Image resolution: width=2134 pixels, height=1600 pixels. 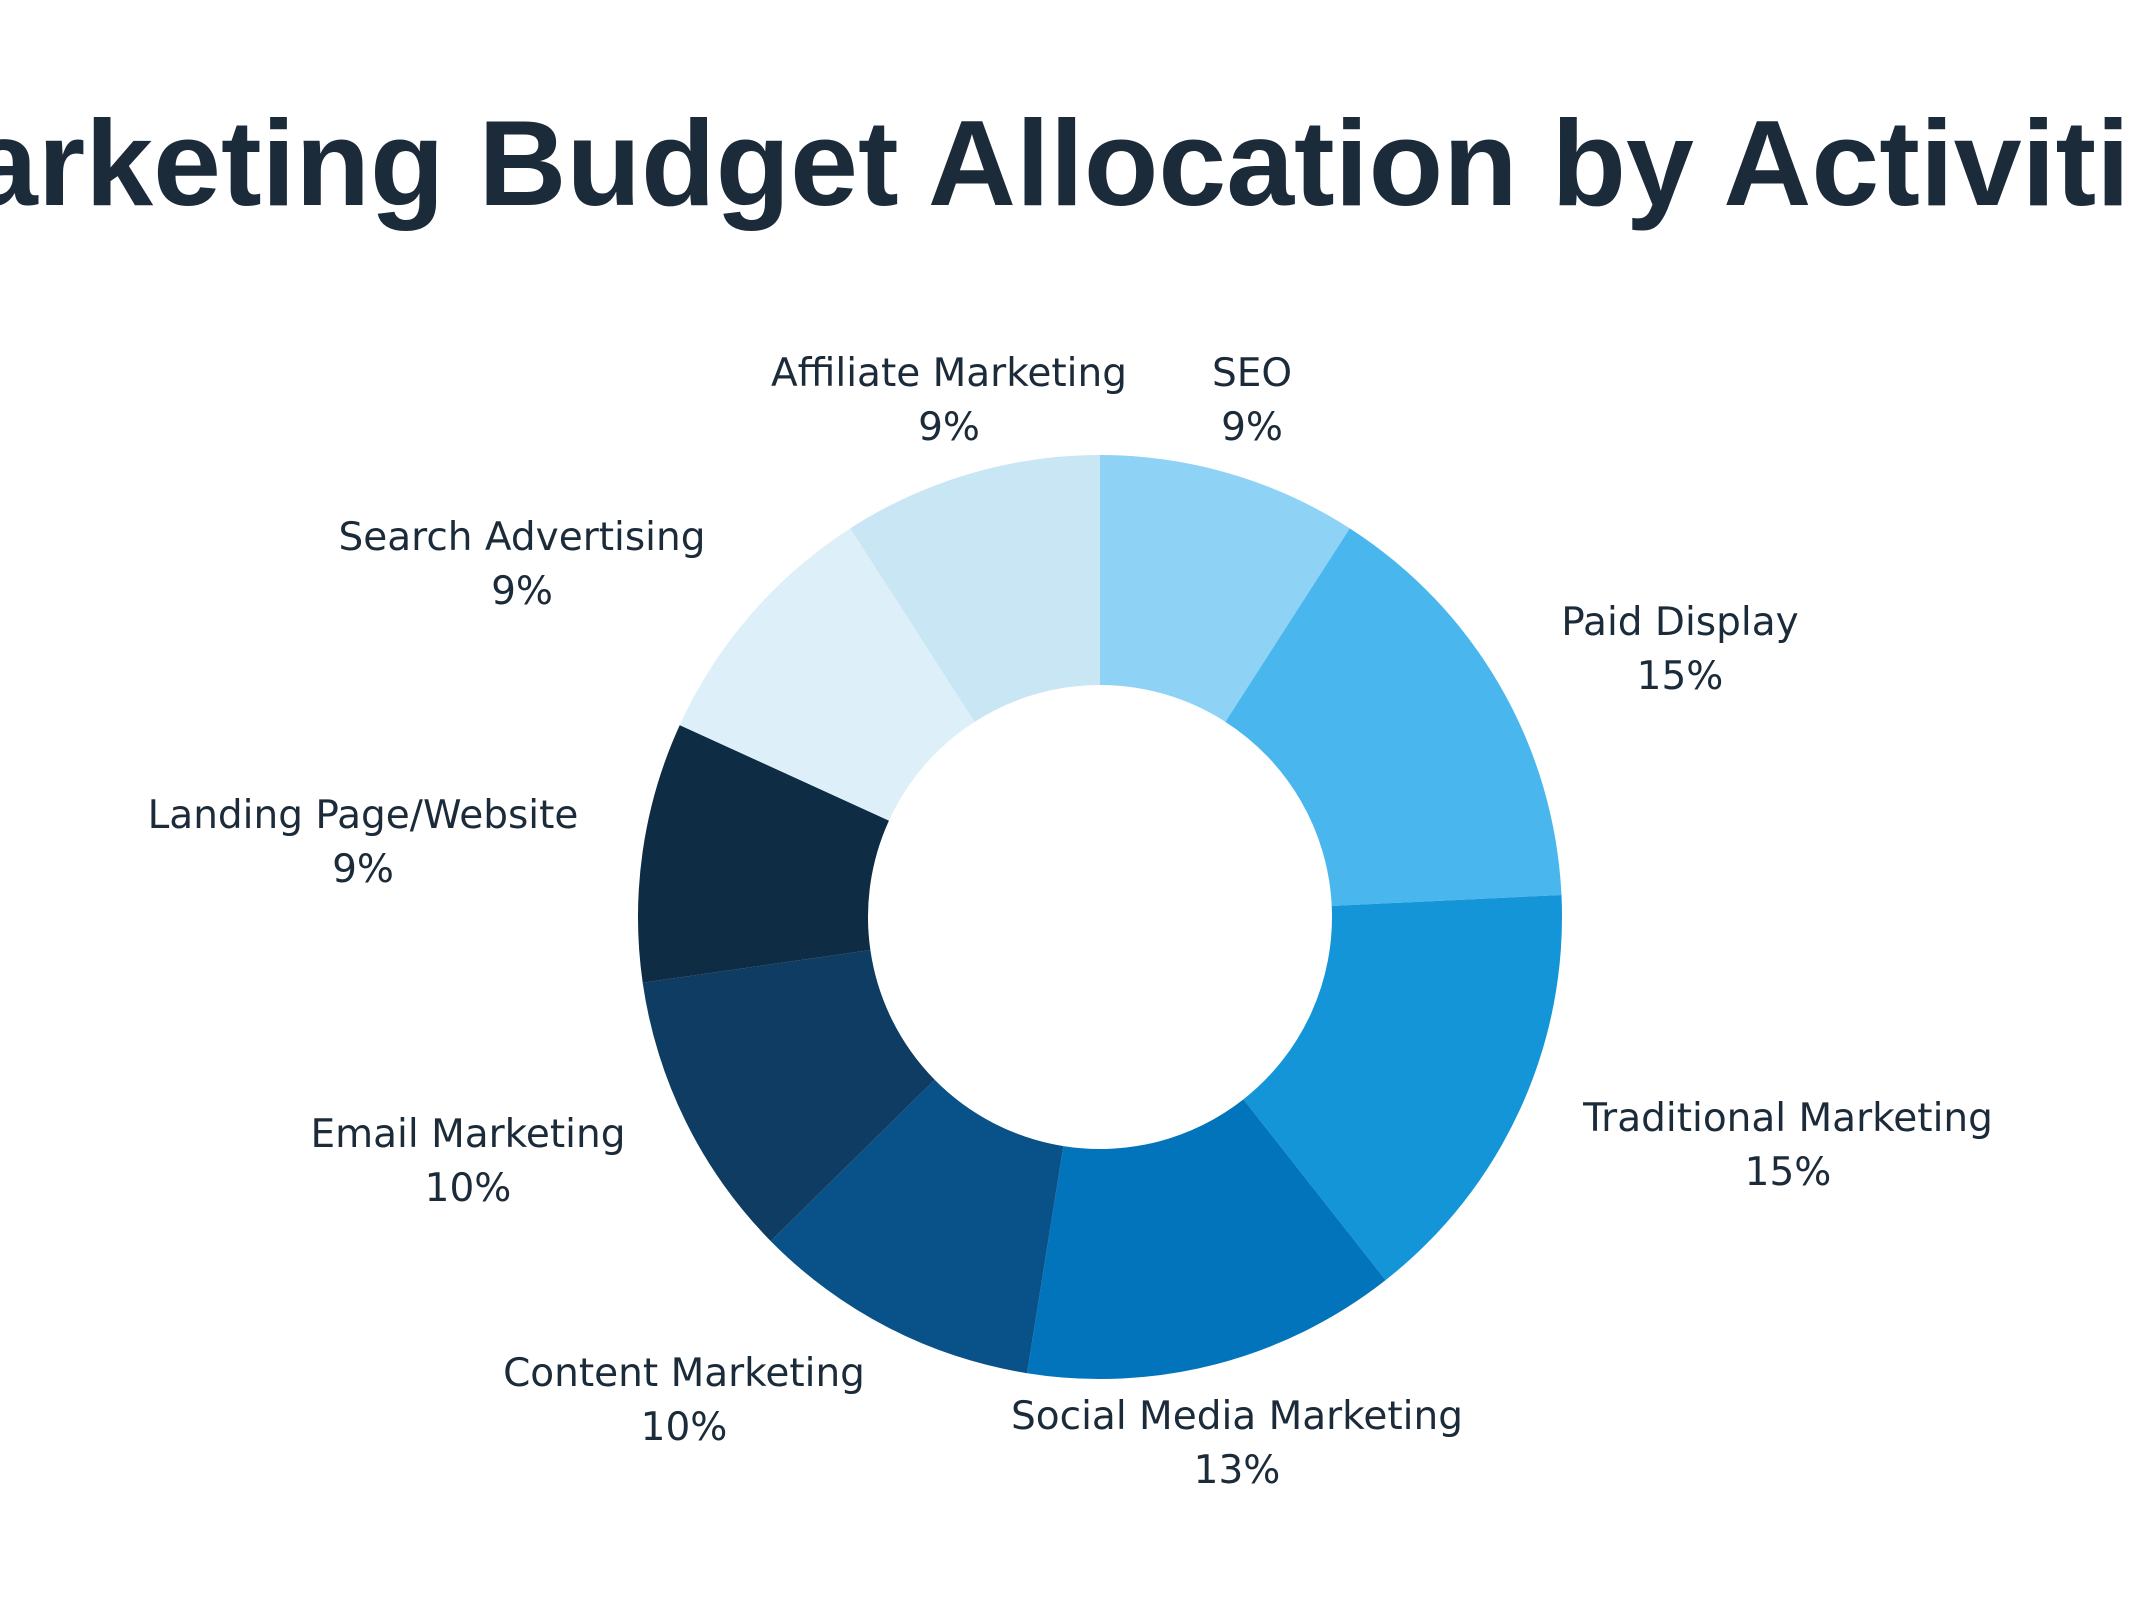 I want to click on slice-value-traditional-marketing: 15%, so click(x=1788, y=1172).